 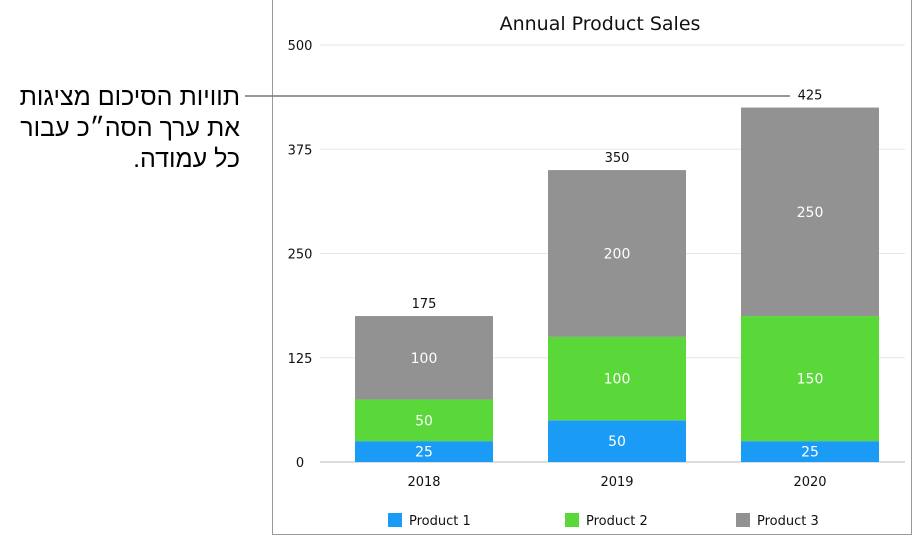 I want to click on legend-label: Product 1, so click(x=440, y=521).